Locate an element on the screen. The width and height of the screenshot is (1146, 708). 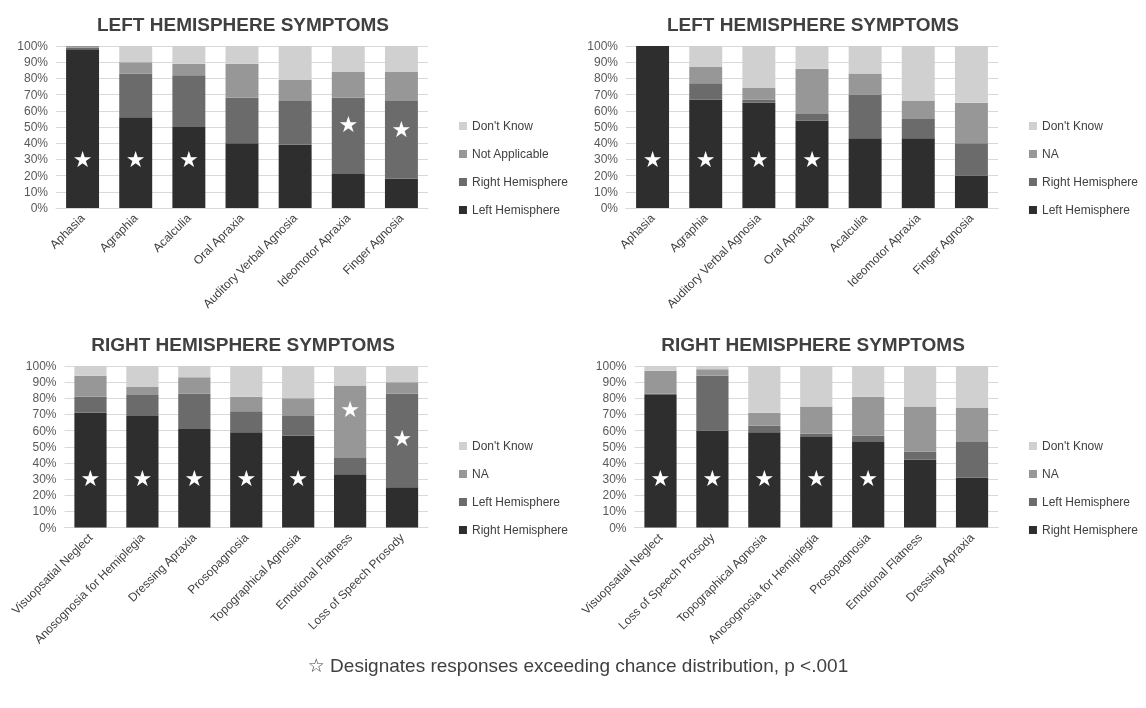
text: ☆ Designates responses exceeding chance distribution, p <.001 is located at coordinates (578, 665).